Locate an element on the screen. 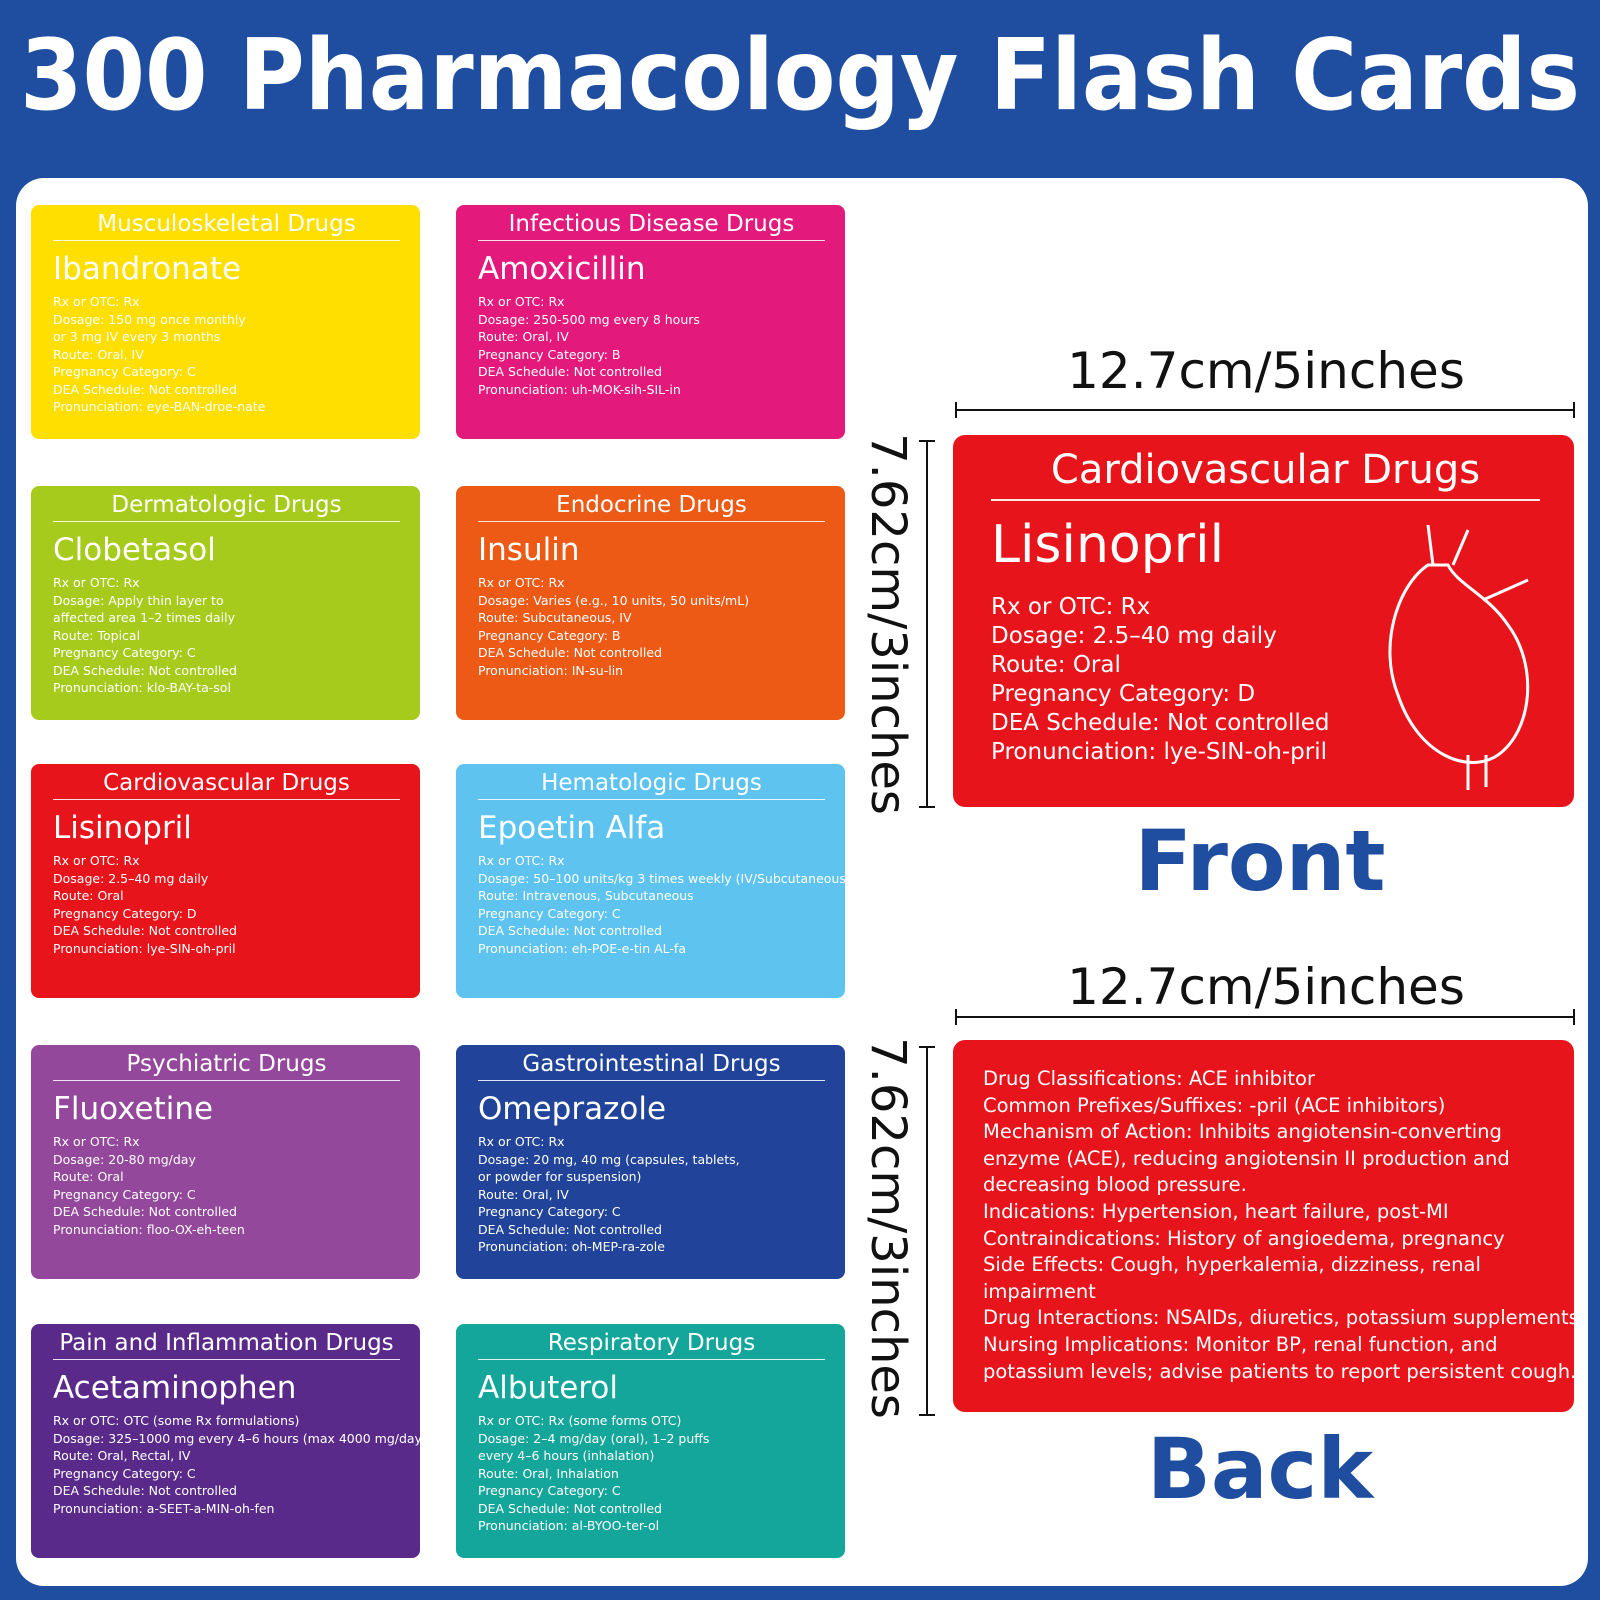  card-detail: Pronunciation: al-BYOO-ter-ol is located at coordinates (569, 1525).